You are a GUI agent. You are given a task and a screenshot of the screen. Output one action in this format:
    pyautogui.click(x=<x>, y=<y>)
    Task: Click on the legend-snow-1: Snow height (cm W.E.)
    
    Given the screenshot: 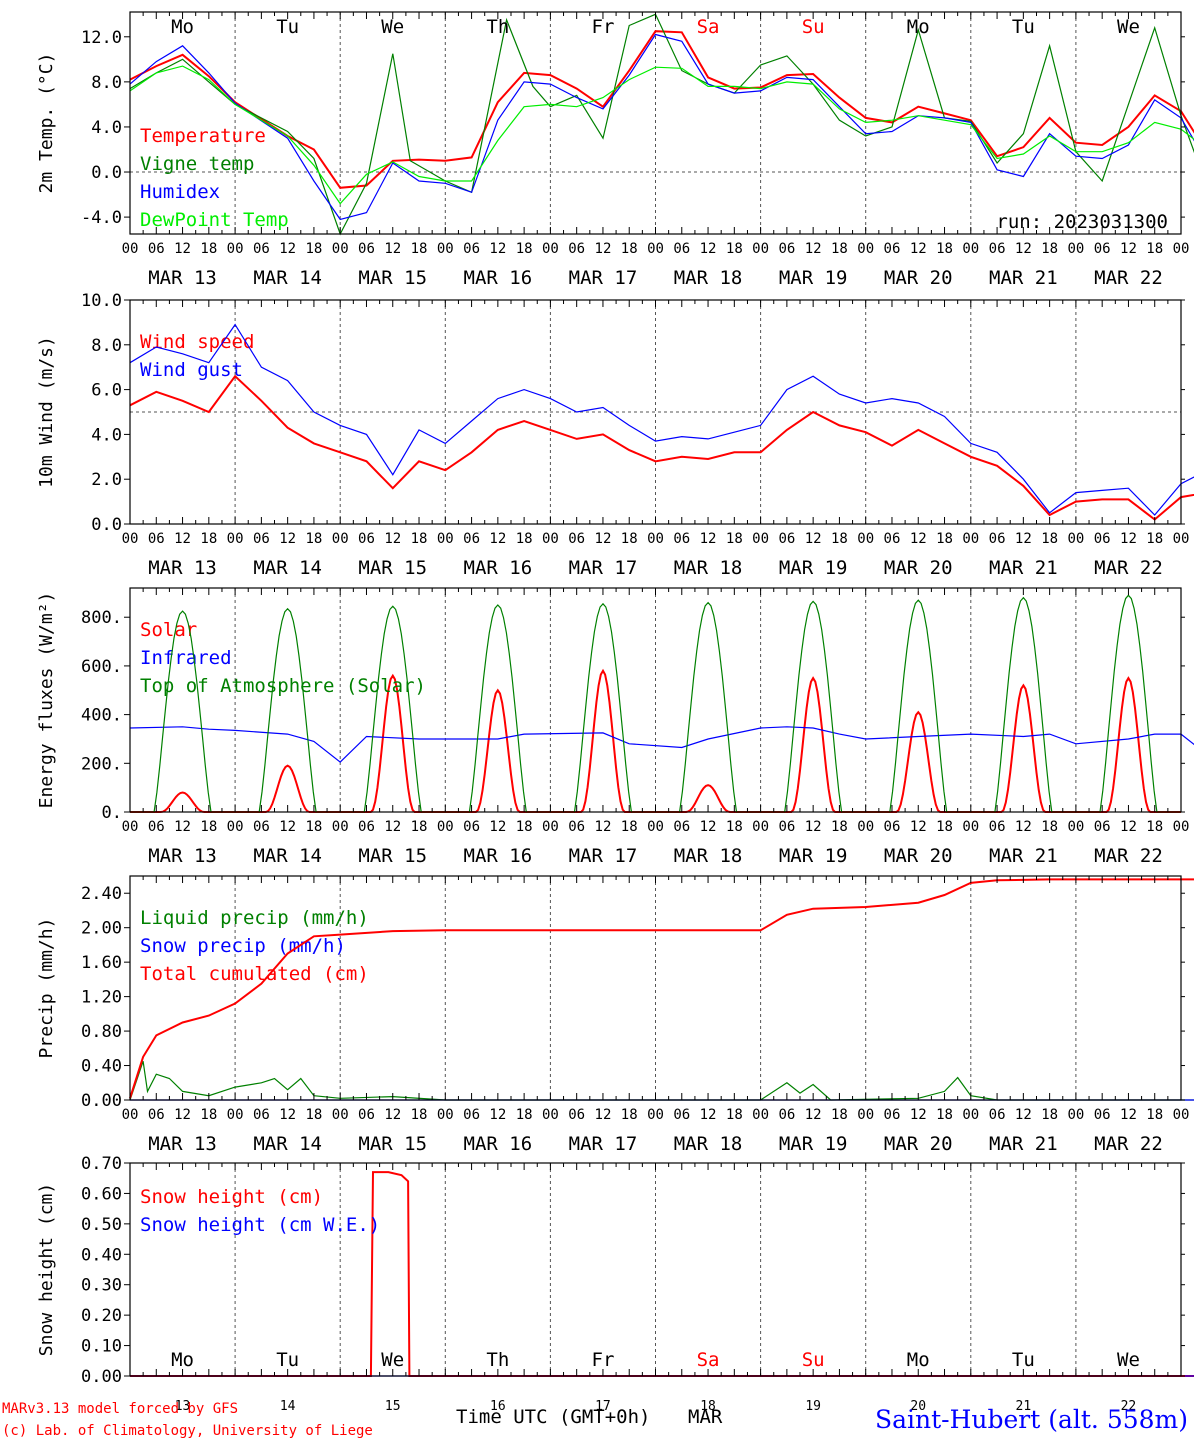 What is the action you would take?
    pyautogui.click(x=260, y=1225)
    